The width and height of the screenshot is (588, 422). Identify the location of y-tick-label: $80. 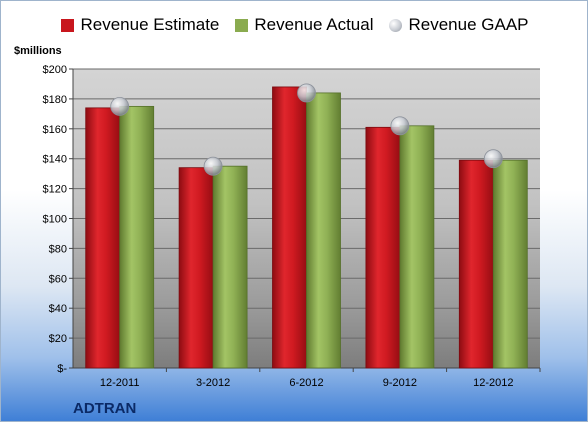
(58, 249).